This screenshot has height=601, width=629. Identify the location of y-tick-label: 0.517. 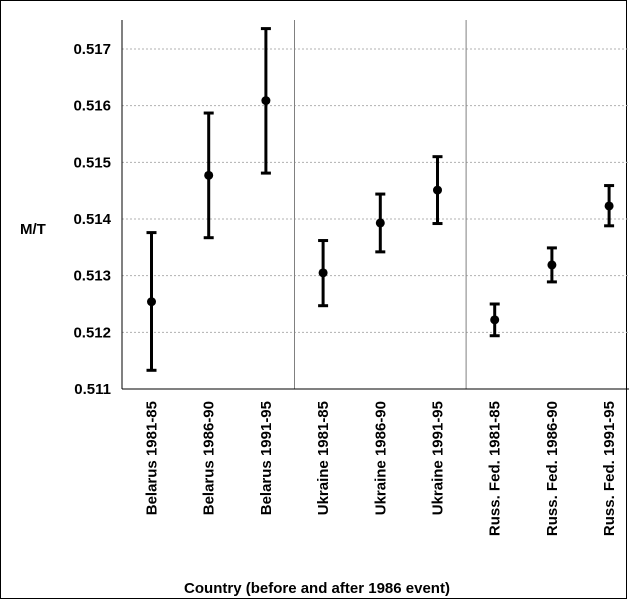
(92, 49).